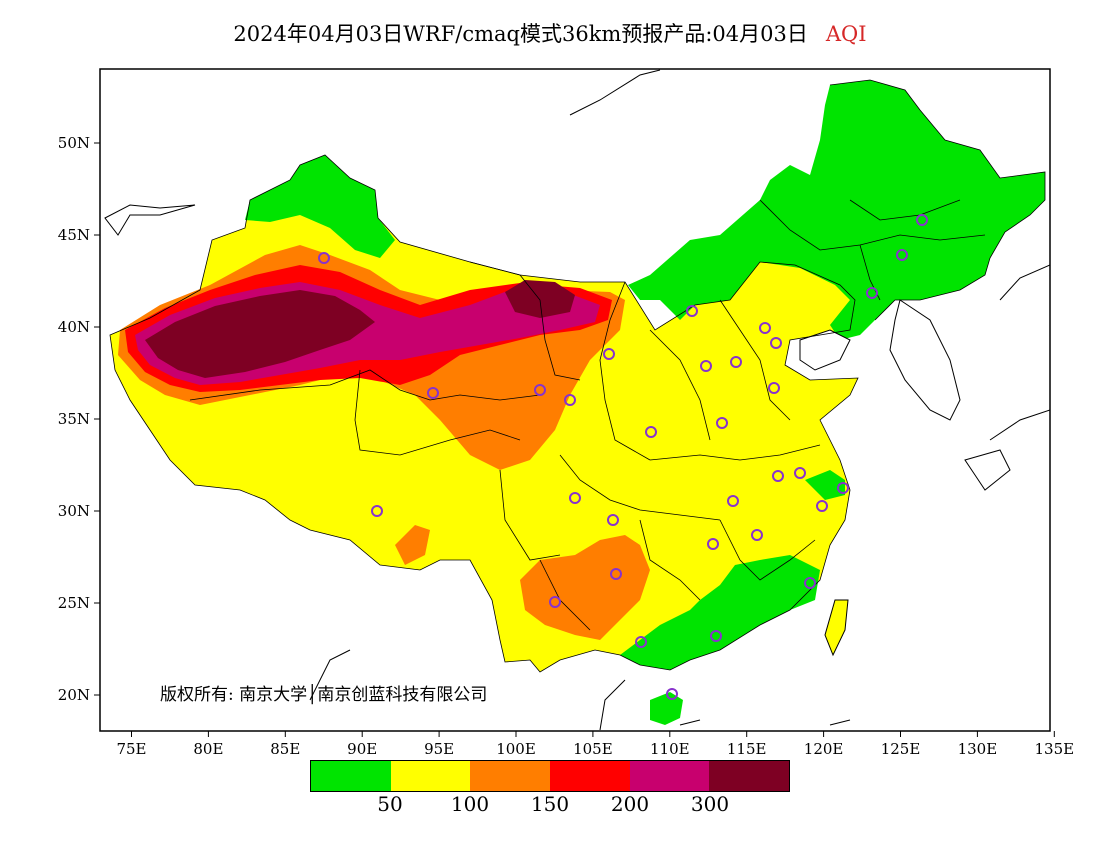 This screenshot has height=850, width=1100. I want to click on x-tick-label: 130E, so click(978, 749).